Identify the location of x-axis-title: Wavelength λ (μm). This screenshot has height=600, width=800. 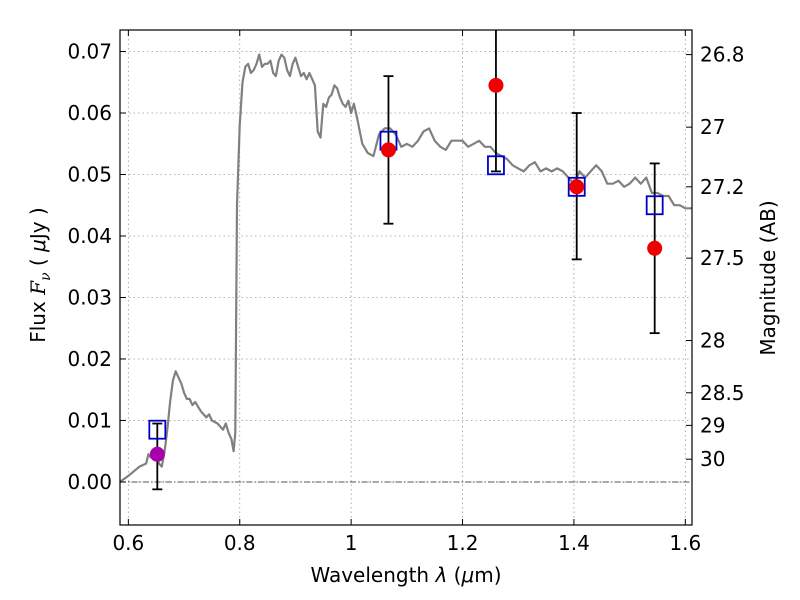
(405, 575).